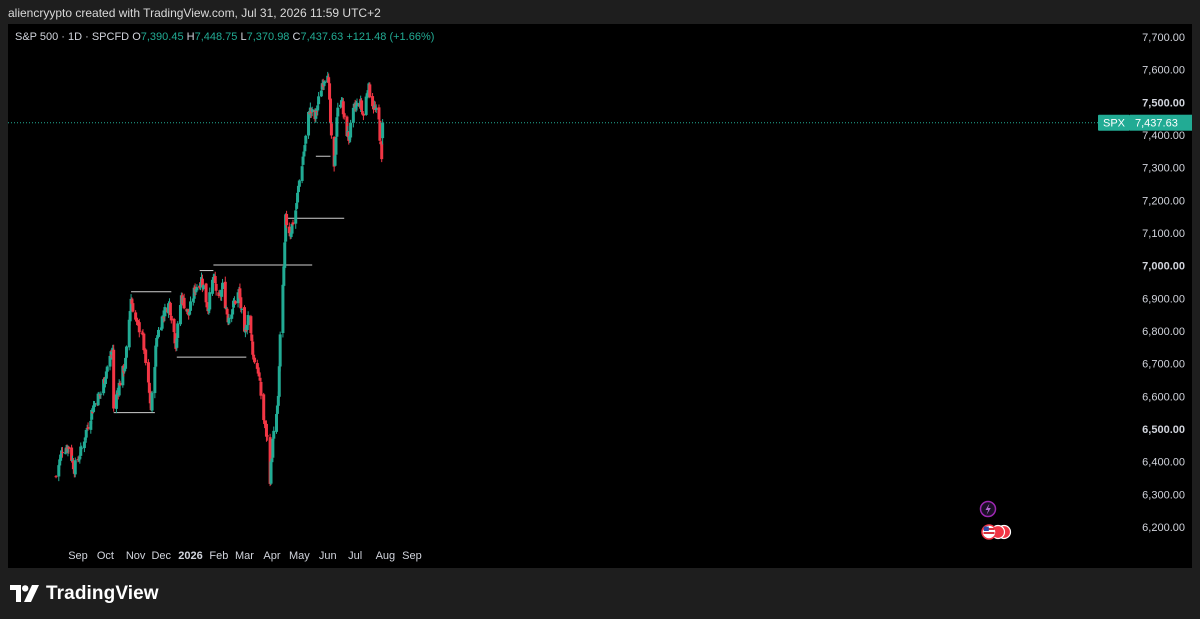 The height and width of the screenshot is (619, 1200). Describe the element at coordinates (412, 556) in the screenshot. I see `x-tick-label: Sep` at that location.